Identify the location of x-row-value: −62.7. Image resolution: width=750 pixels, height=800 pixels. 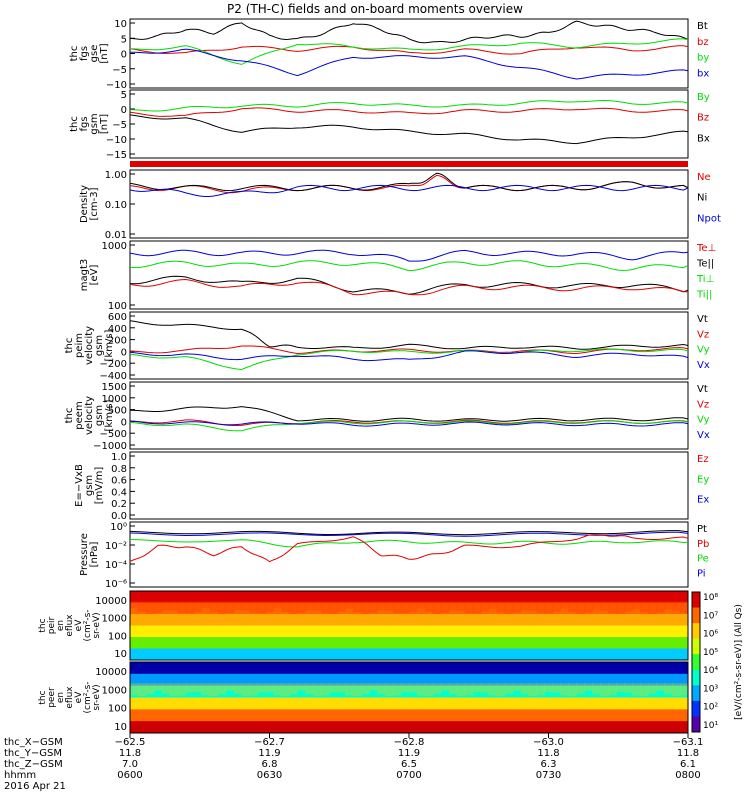
(269, 742).